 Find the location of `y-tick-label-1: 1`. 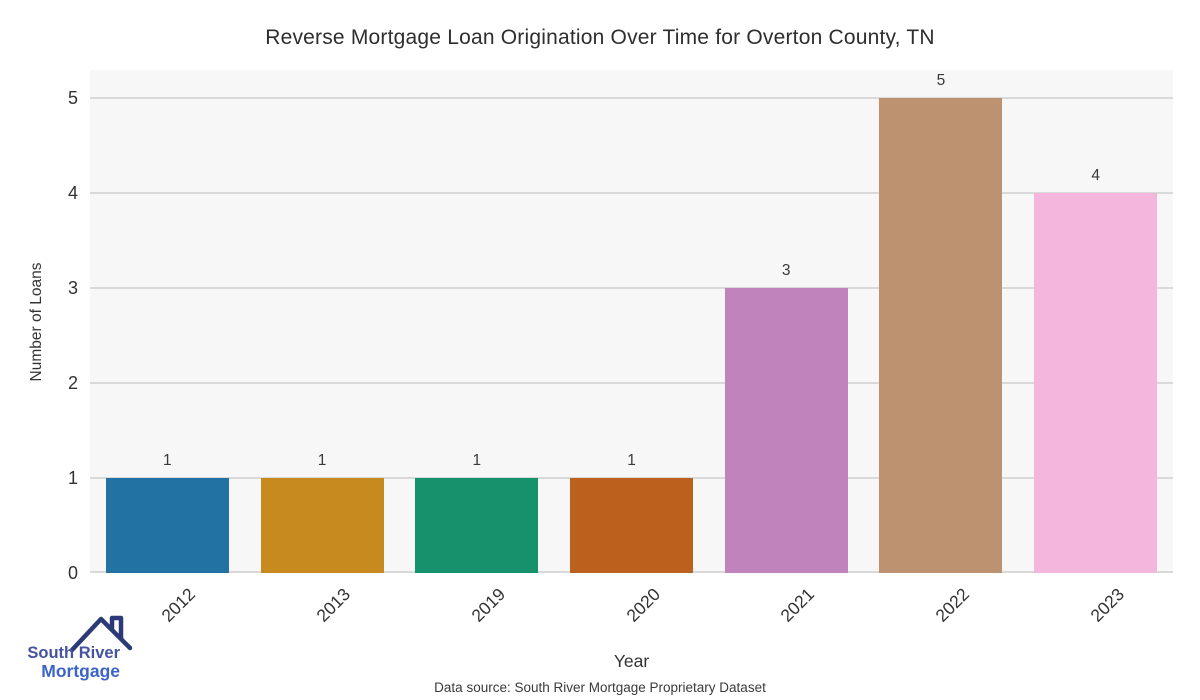

y-tick-label-1: 1 is located at coordinates (72, 478).